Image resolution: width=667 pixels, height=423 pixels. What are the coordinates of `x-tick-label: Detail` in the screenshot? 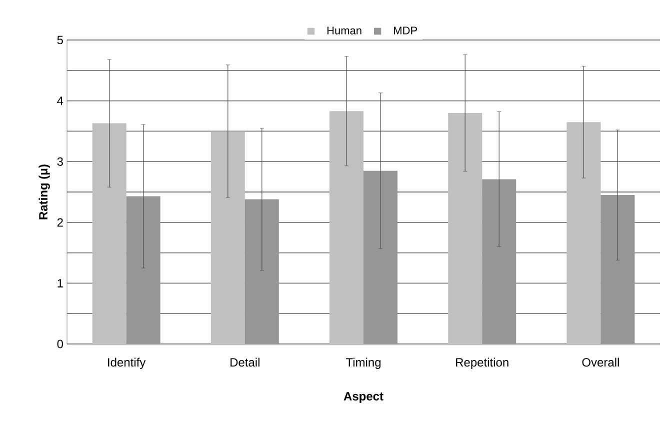 It's located at (245, 362).